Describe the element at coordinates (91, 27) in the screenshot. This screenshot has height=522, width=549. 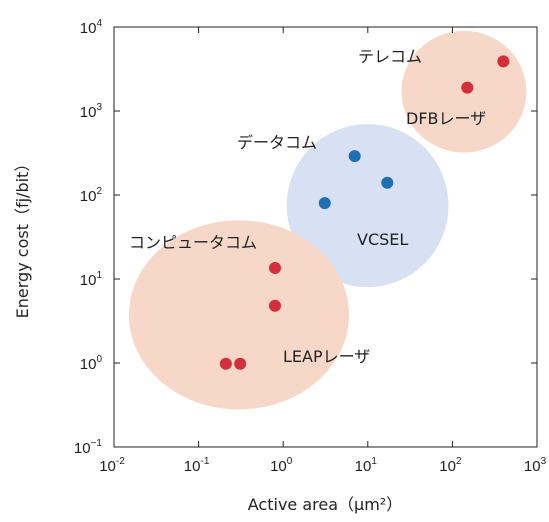
I see `y-tick-label-5: 10⁴` at that location.